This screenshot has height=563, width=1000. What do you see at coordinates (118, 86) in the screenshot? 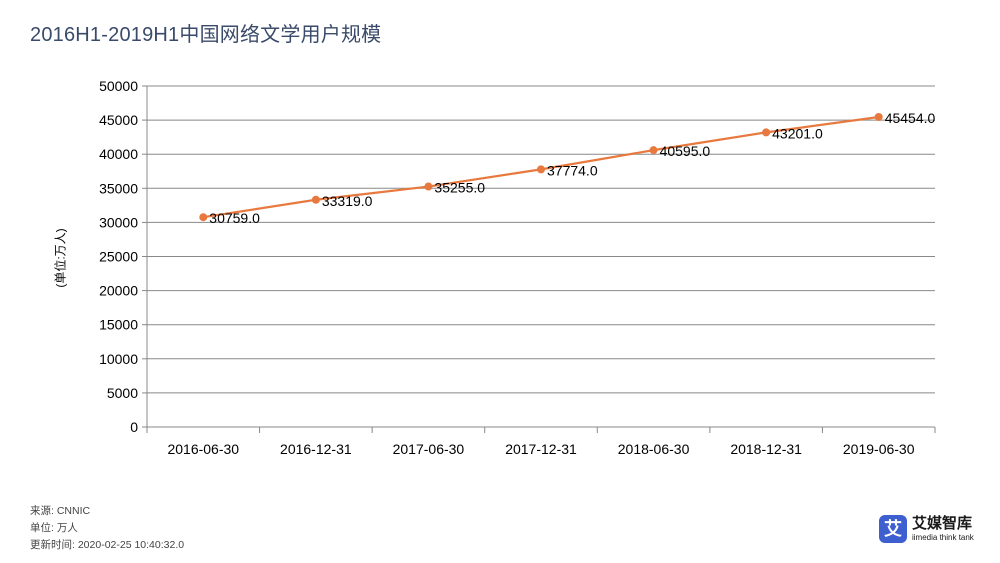
I see `y-tick-label: 50000` at bounding box center [118, 86].